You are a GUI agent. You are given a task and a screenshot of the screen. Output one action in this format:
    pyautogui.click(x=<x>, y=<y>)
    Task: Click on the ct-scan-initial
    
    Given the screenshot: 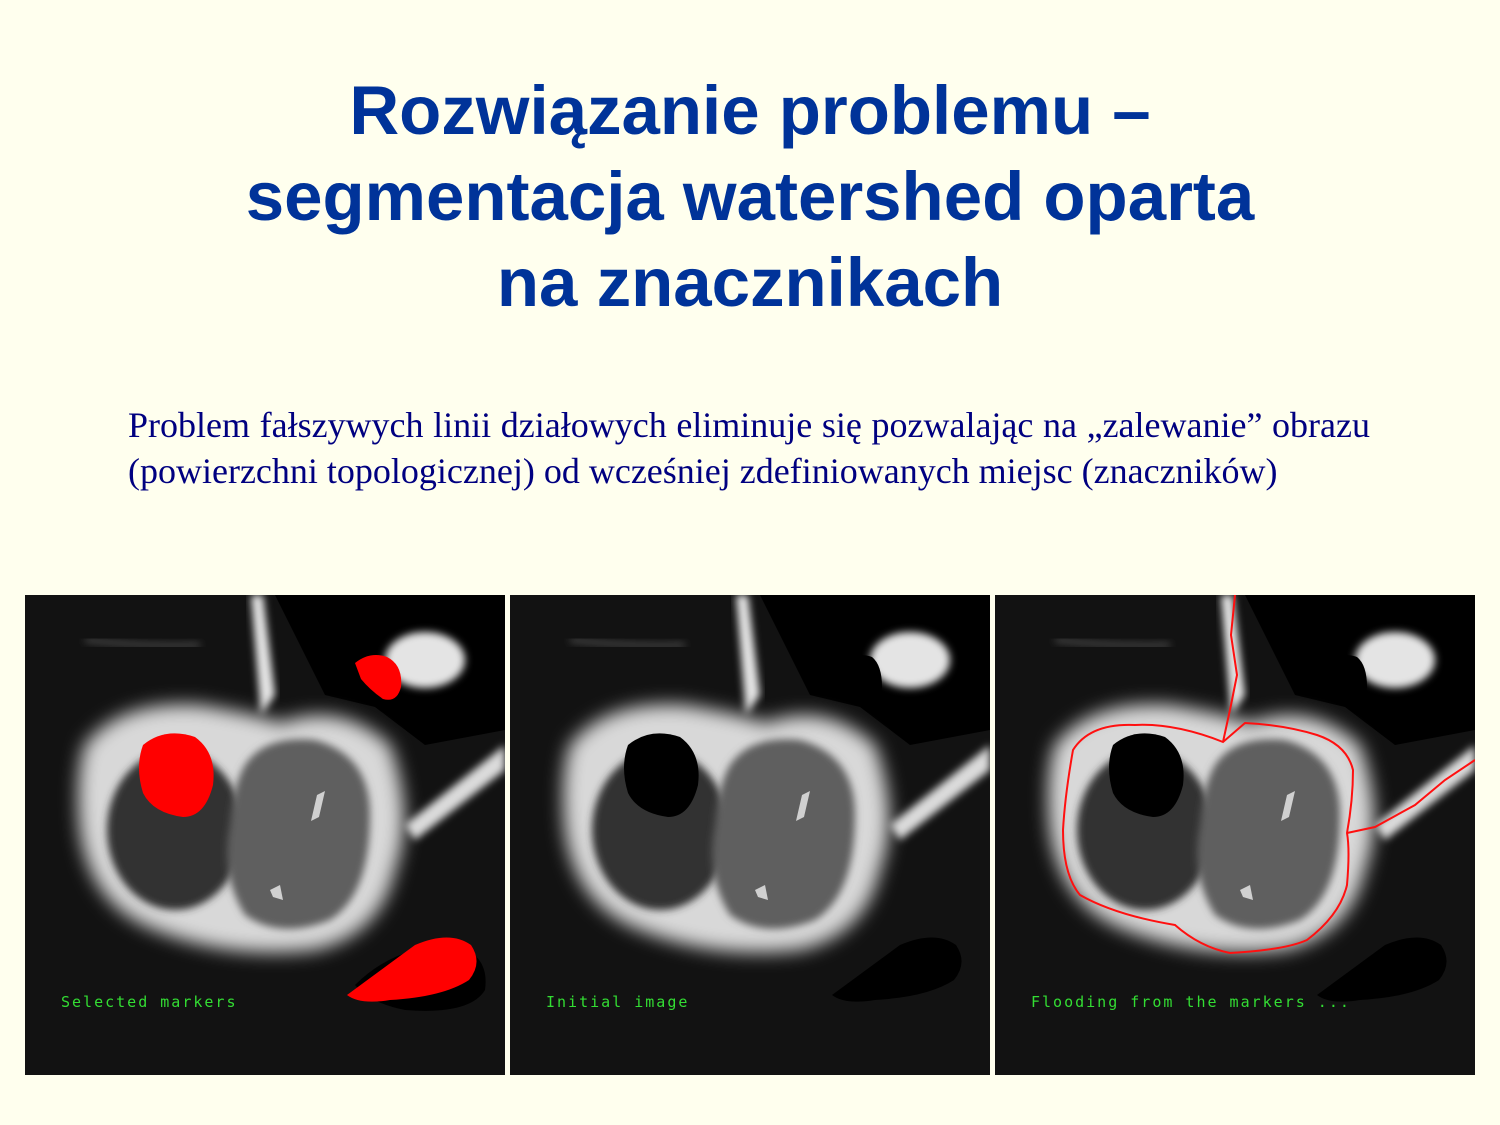 What is the action you would take?
    pyautogui.click(x=750, y=835)
    